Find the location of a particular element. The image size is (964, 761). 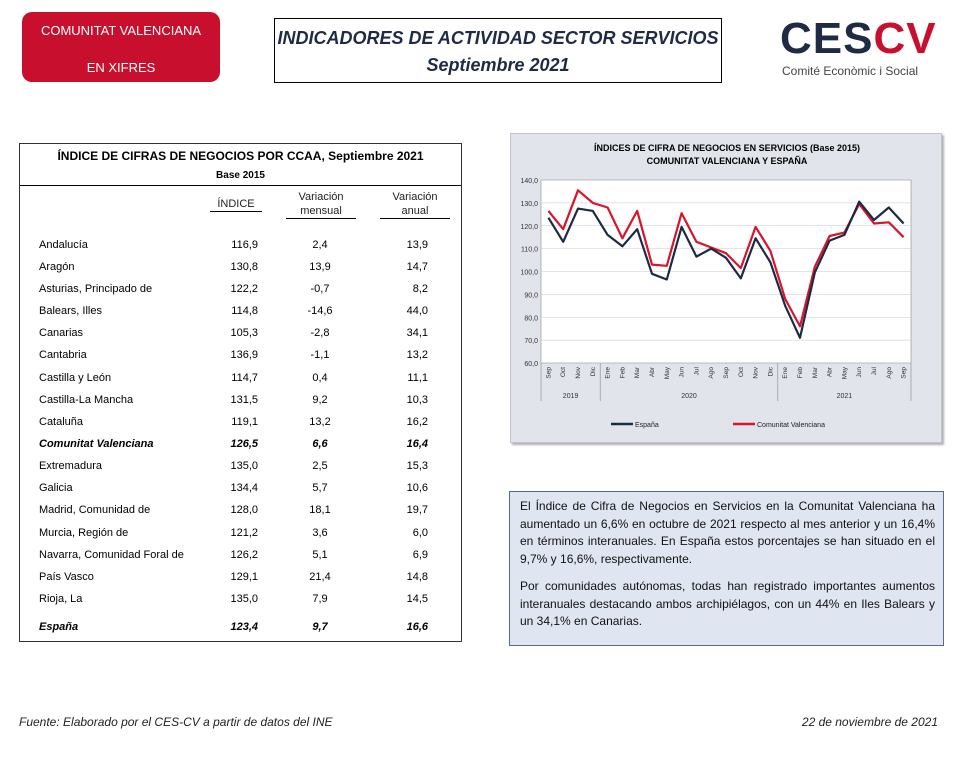

region-name: Castilla y León is located at coordinates (75, 378).